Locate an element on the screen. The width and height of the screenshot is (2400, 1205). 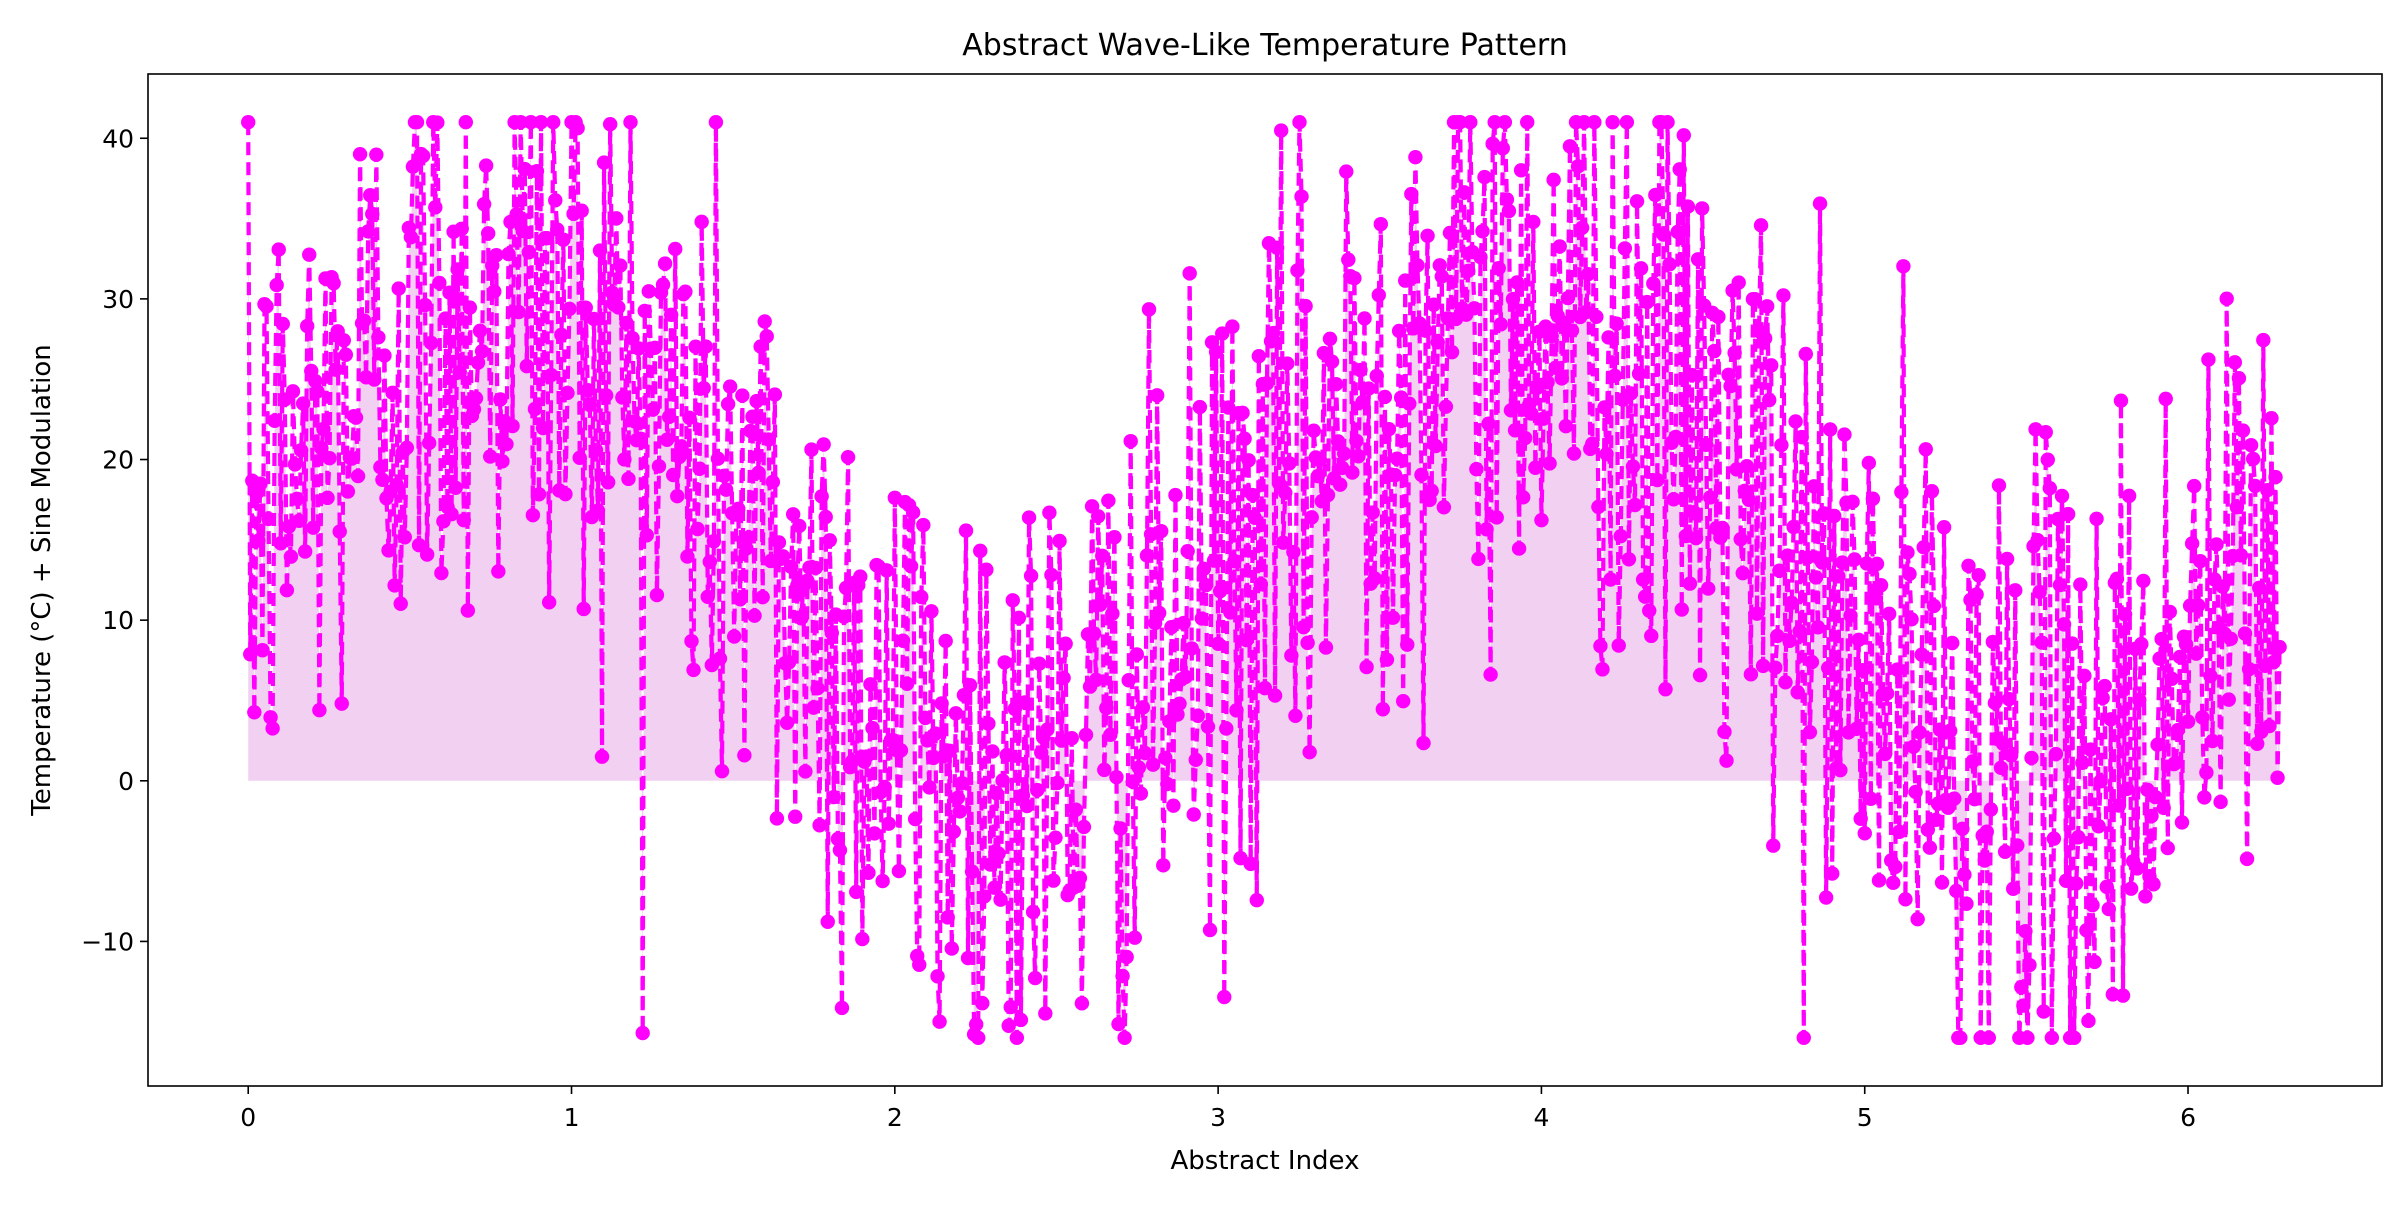
x-axis-ticks: 0 1 2 3 4 5 6 is located at coordinates (1218, 1109).